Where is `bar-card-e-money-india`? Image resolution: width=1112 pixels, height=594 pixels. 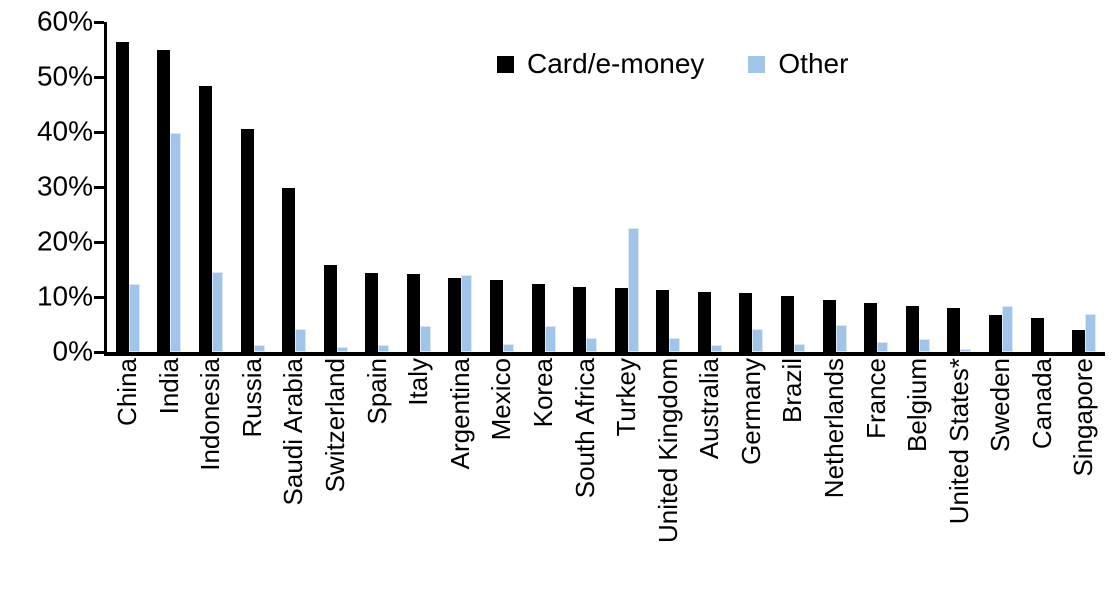 bar-card-e-money-india is located at coordinates (164, 200).